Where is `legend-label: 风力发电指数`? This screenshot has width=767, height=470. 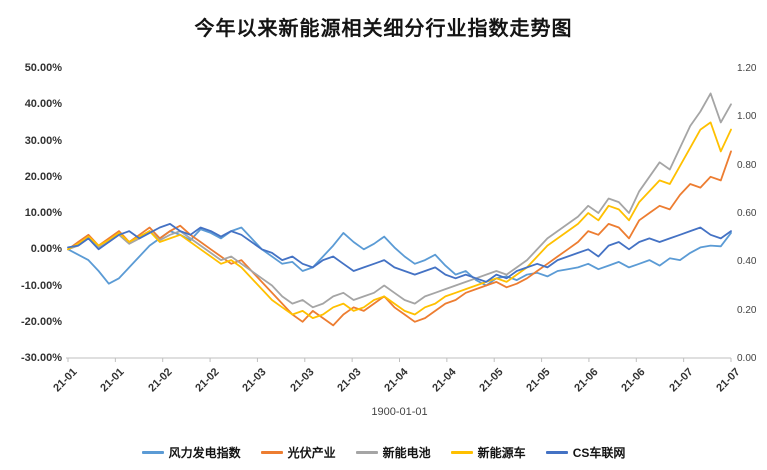
legend-label: 风力发电指数 is located at coordinates (204, 453).